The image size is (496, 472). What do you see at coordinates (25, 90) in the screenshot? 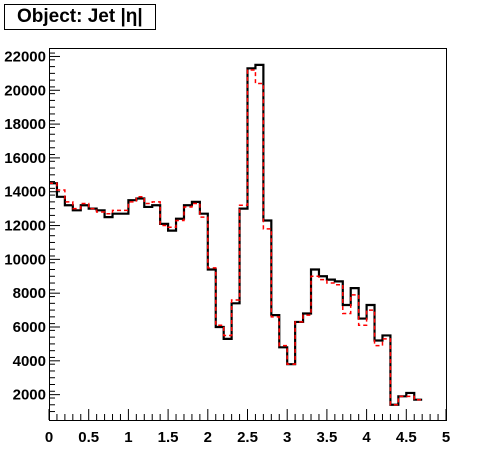
I see `y-tick-label: 20000` at bounding box center [25, 90].